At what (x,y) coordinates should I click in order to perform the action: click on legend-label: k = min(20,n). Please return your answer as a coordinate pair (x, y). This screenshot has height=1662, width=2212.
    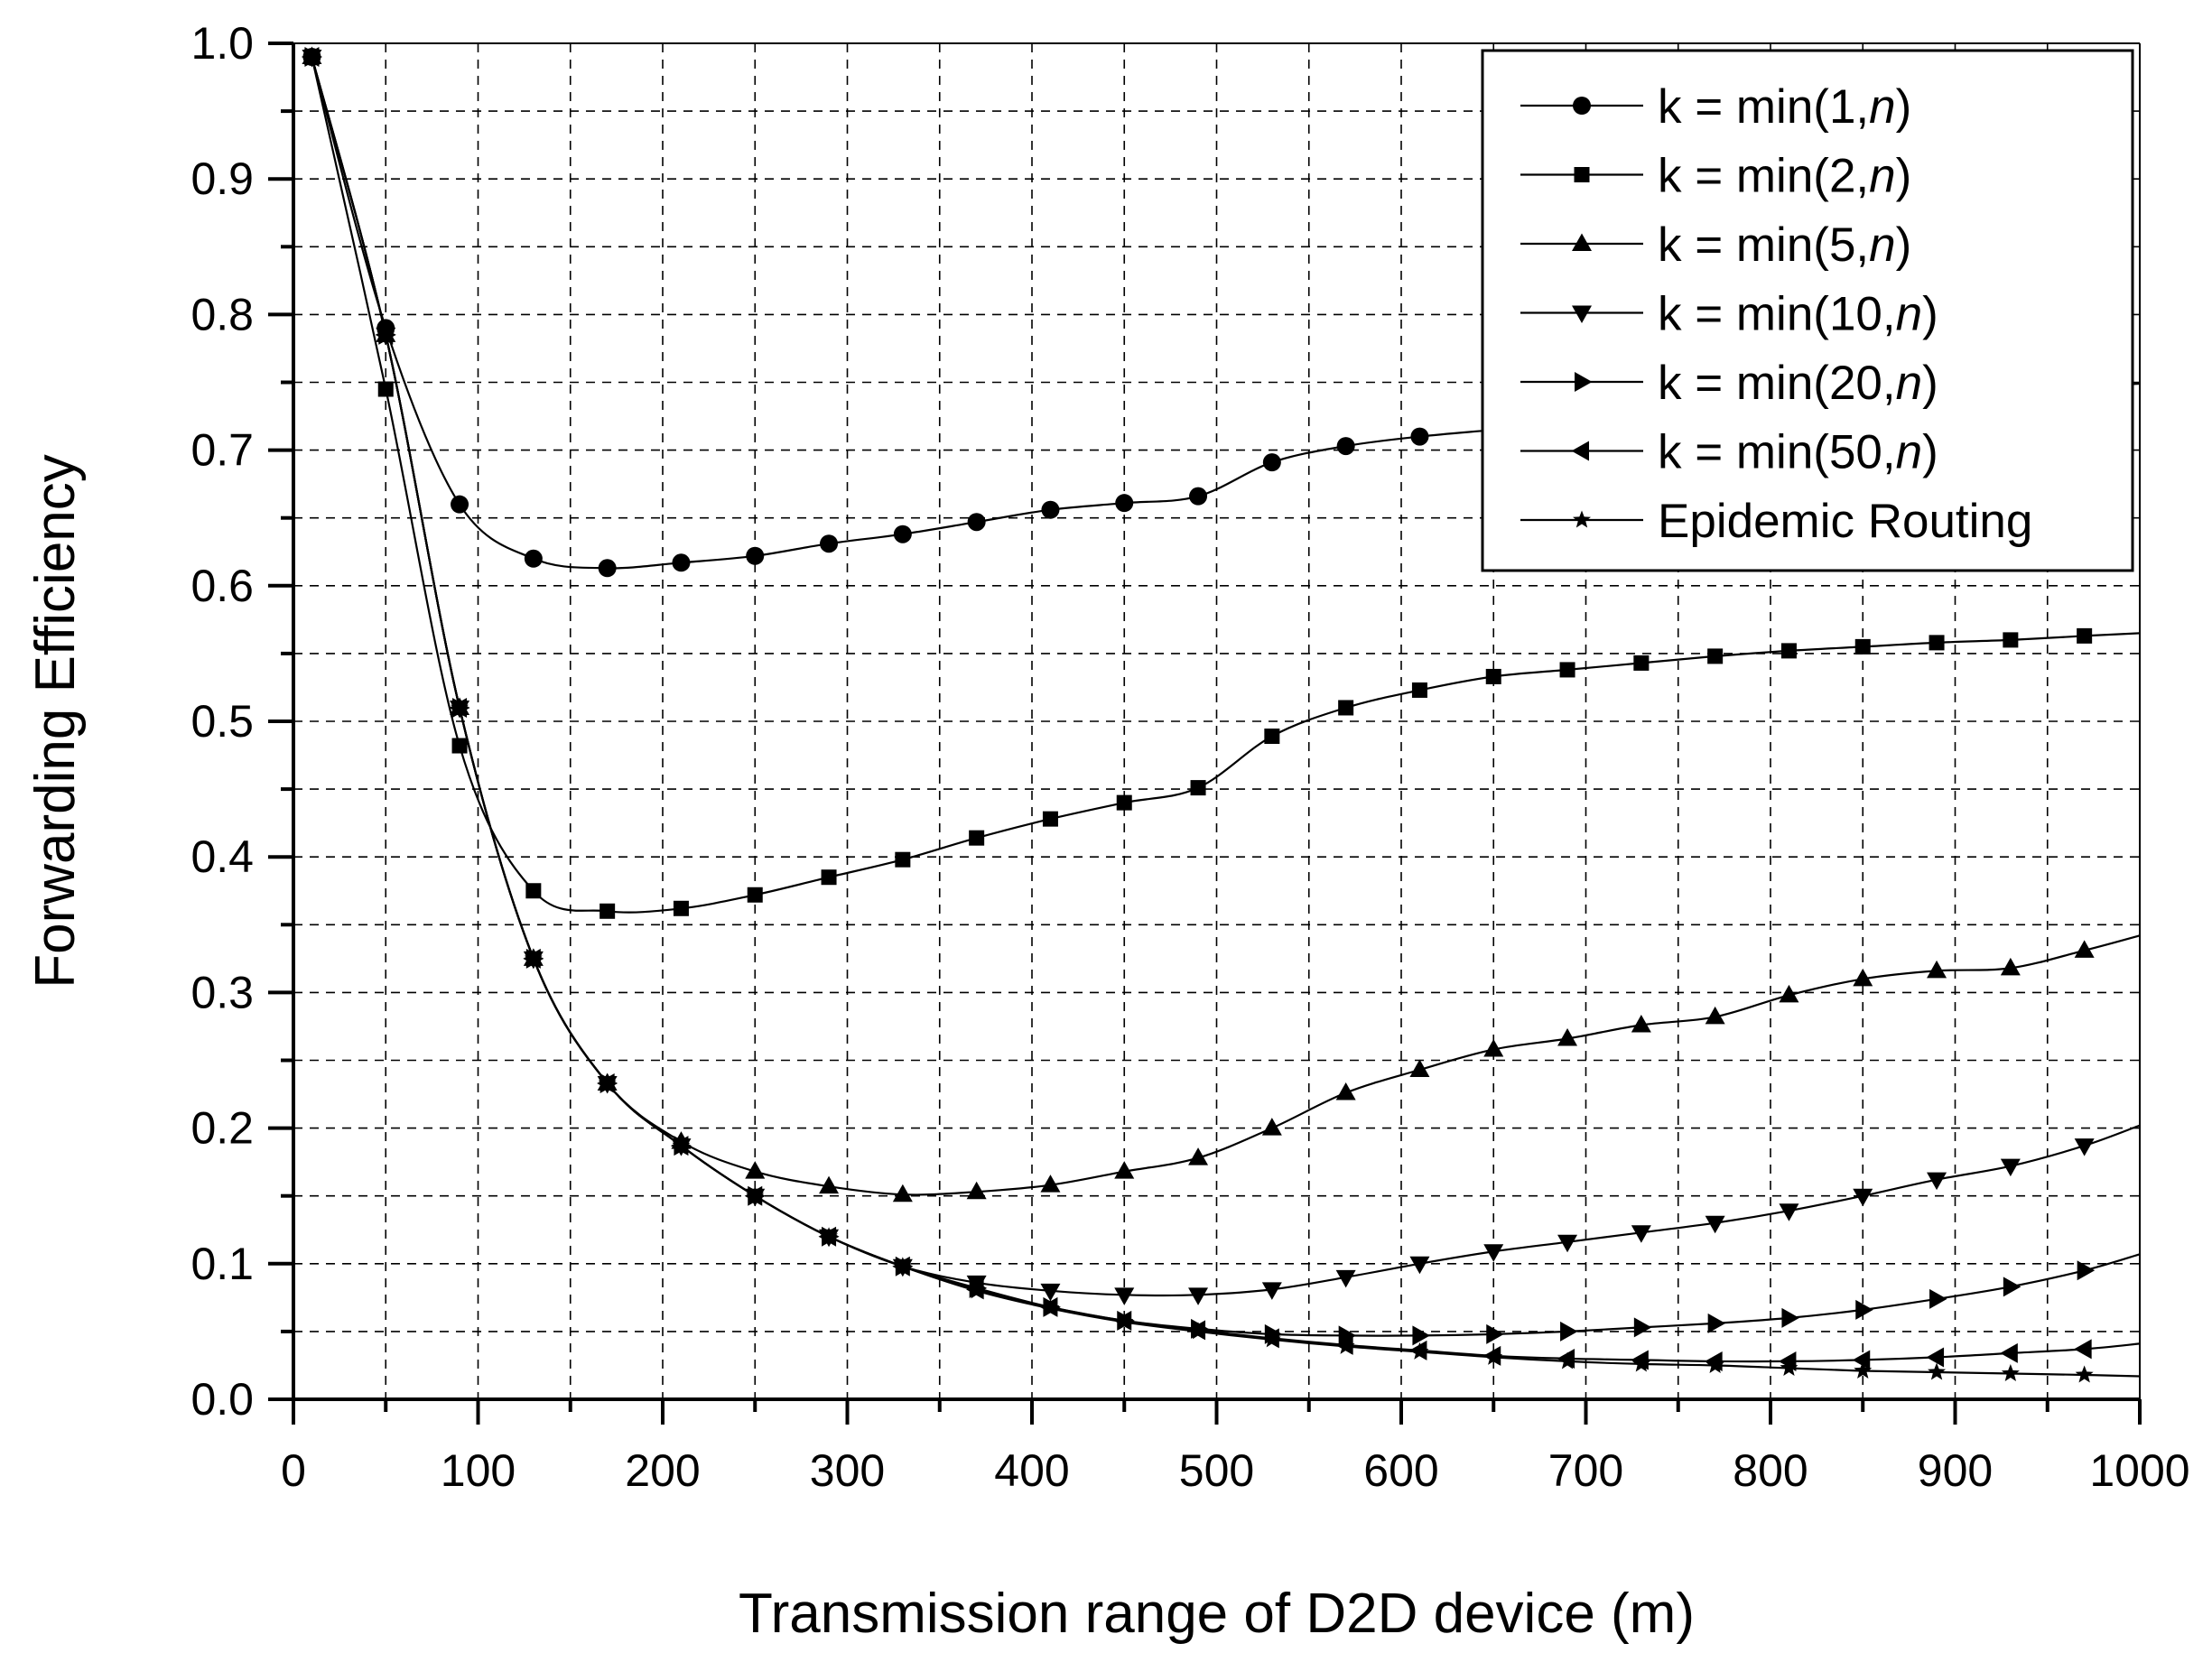
    Looking at the image, I should click on (1798, 383).